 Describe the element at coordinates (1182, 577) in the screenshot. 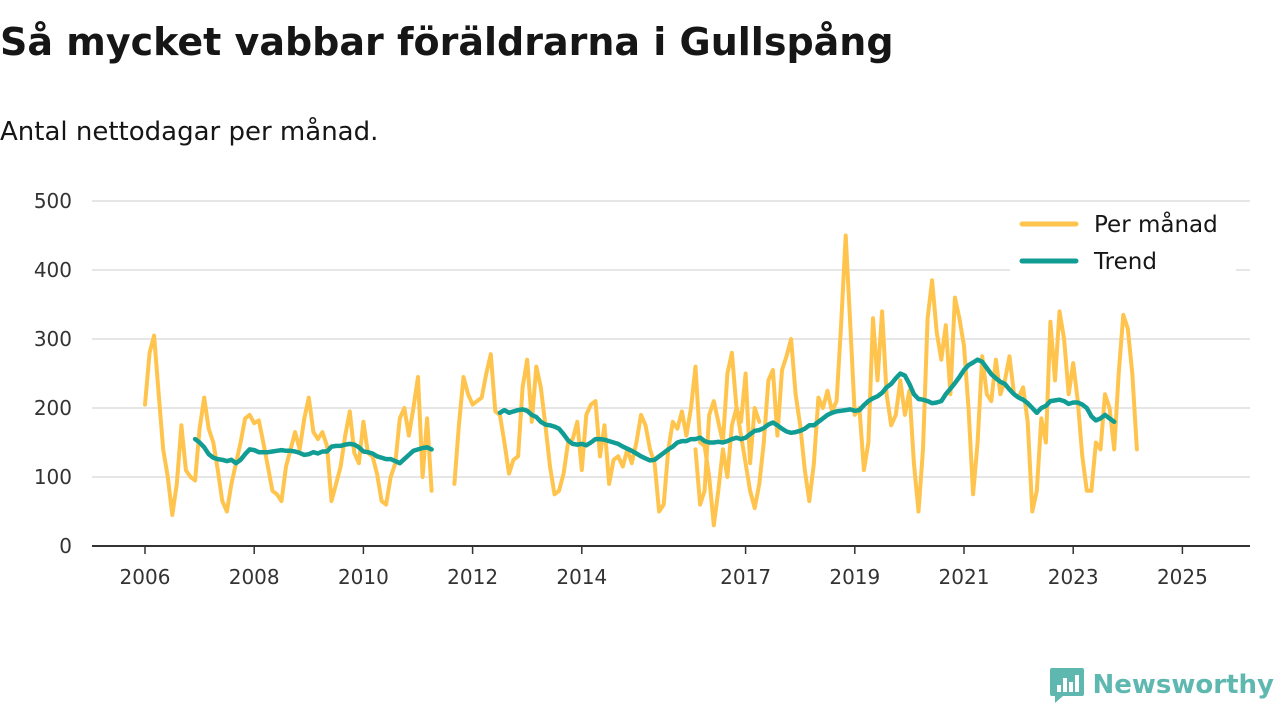

I see `x-tick-label: 2025` at that location.